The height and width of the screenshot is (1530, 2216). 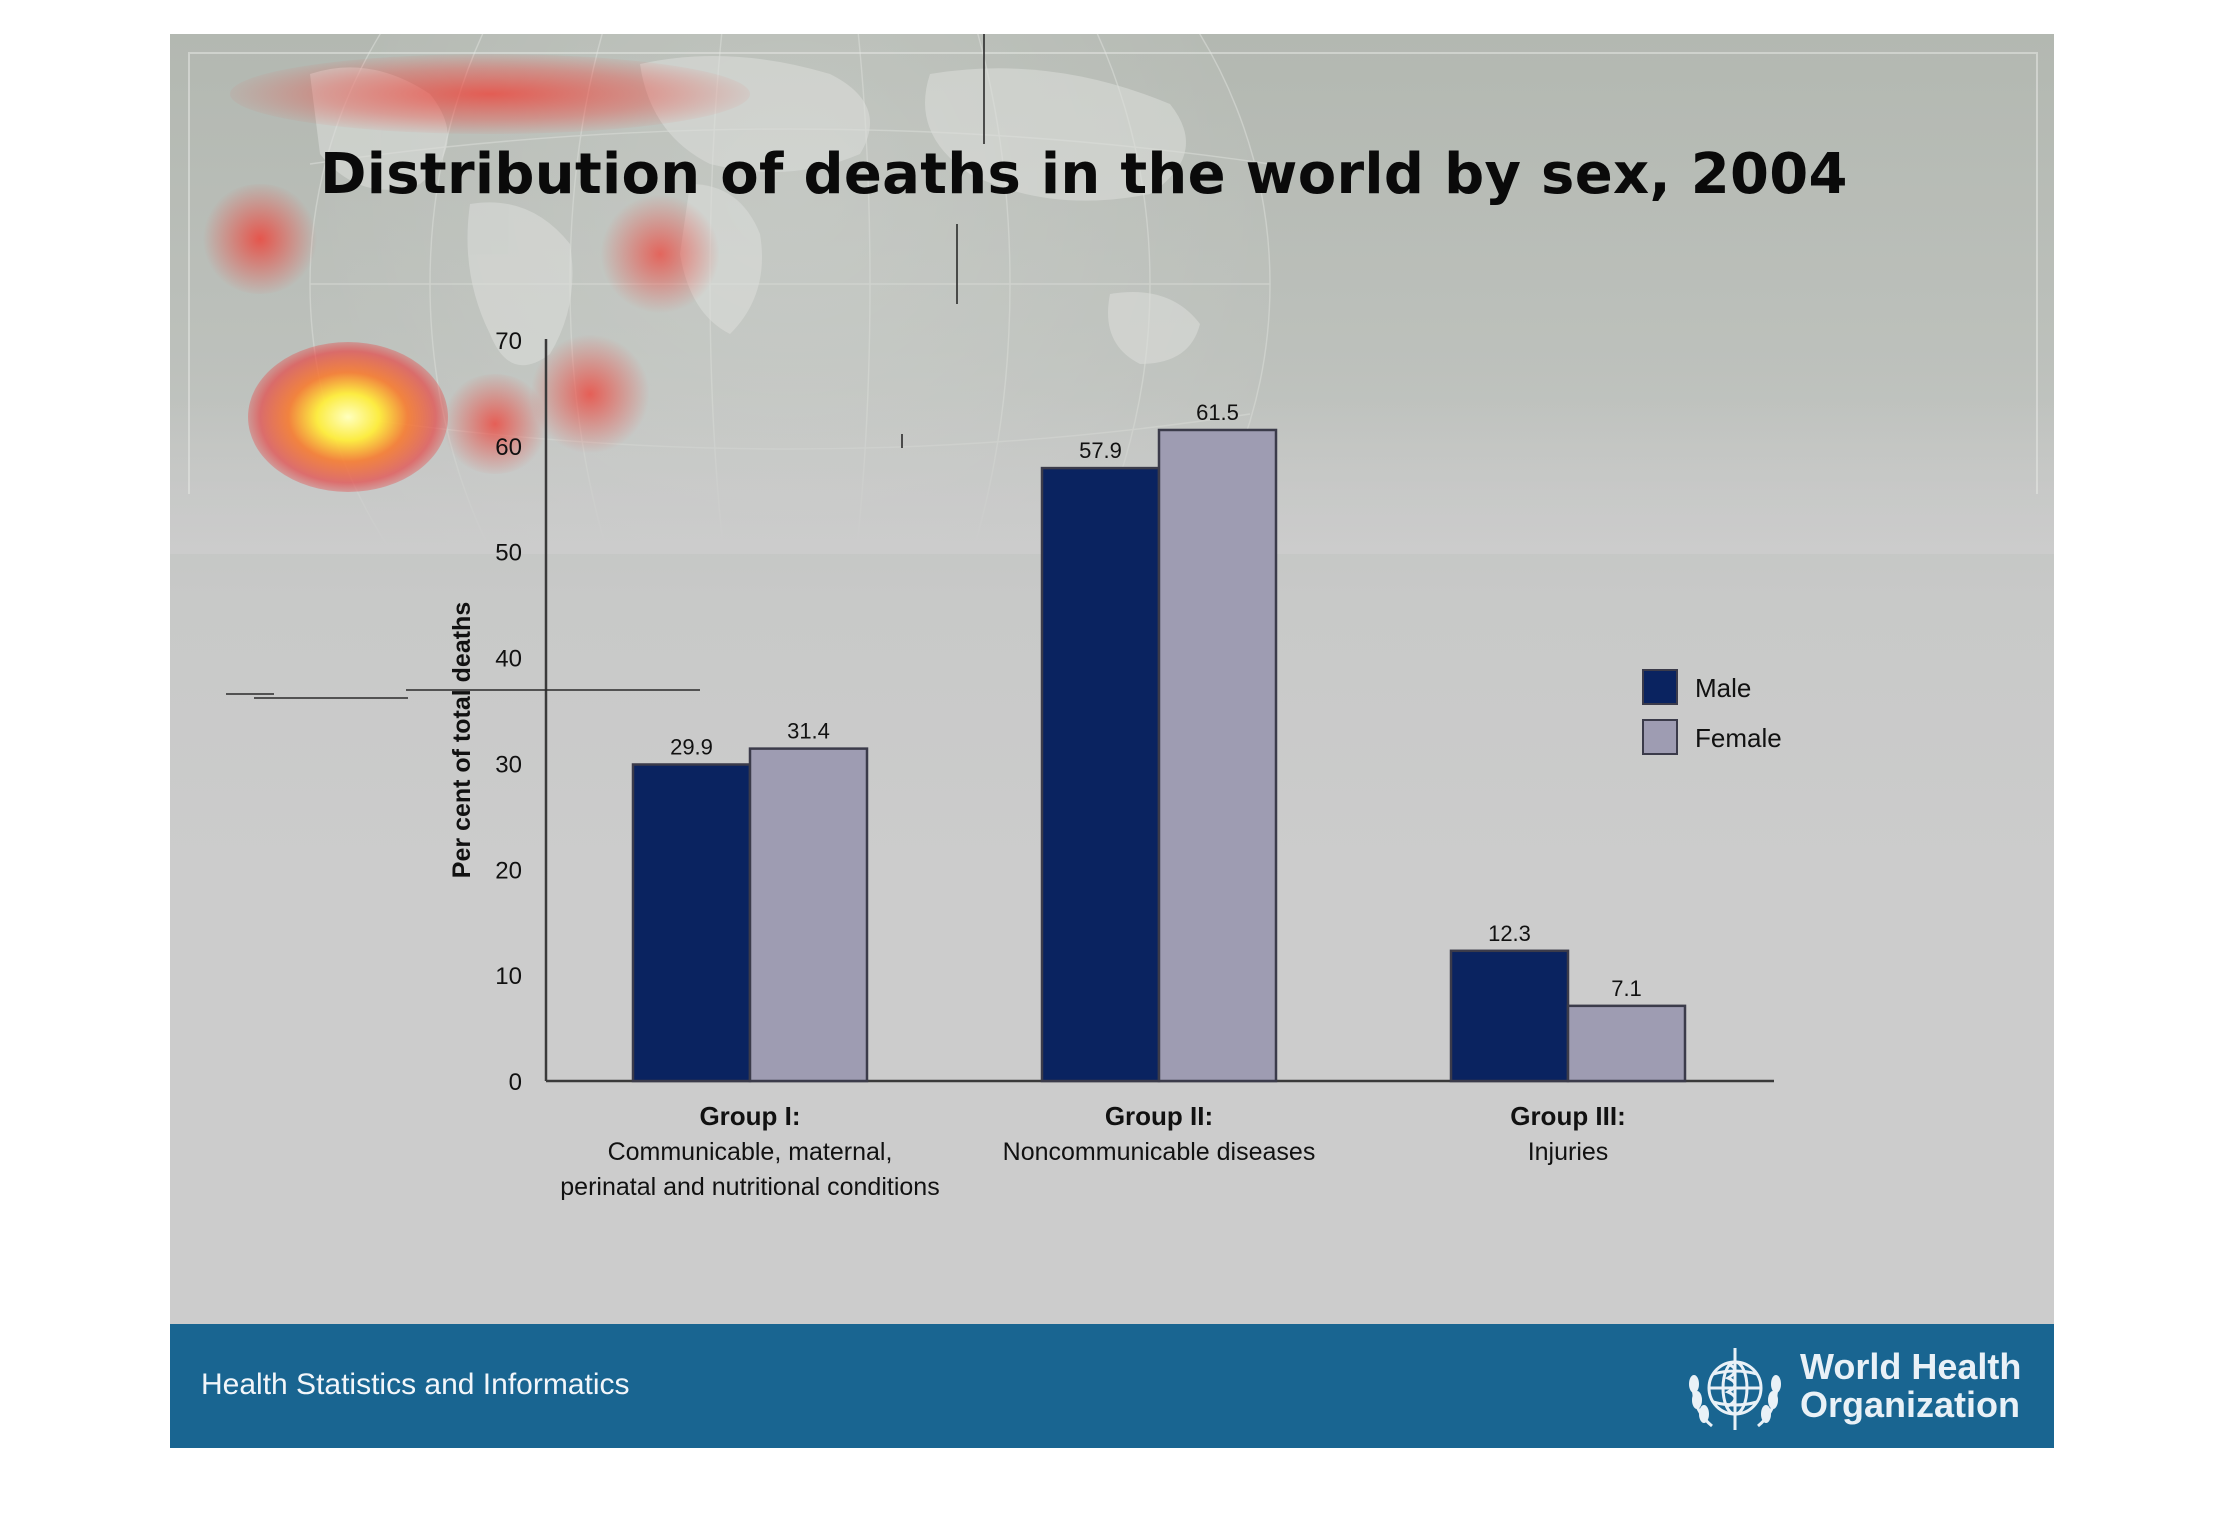 I want to click on category-description: perinatal and nutritional conditions, so click(x=749, y=1187).